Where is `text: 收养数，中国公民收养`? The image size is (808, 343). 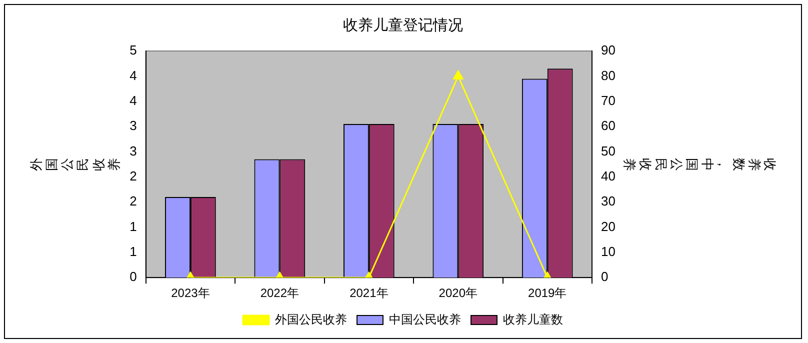 text: 收养数，中国公民收养 is located at coordinates (700, 164).